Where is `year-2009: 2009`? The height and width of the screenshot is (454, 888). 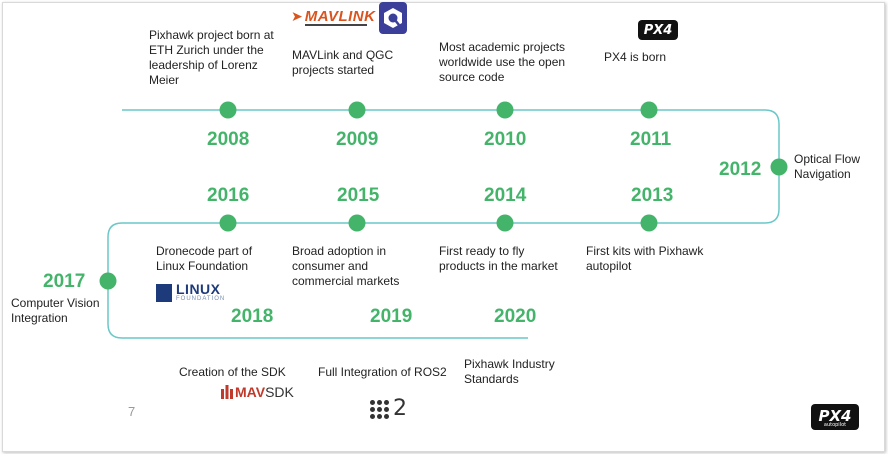
year-2009: 2009 is located at coordinates (357, 139).